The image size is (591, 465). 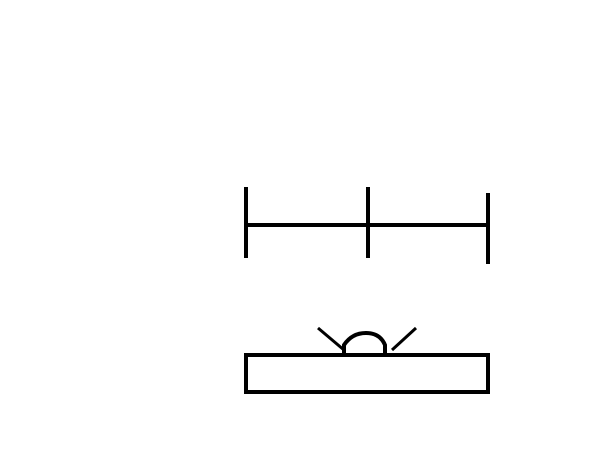 What do you see at coordinates (367, 373) in the screenshot?
I see `block-rectangle` at bounding box center [367, 373].